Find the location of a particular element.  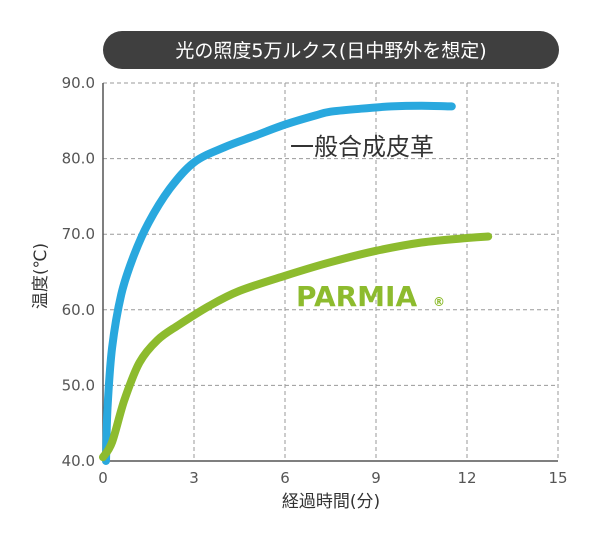

y-tick-label: 80.0 is located at coordinates (78, 159).